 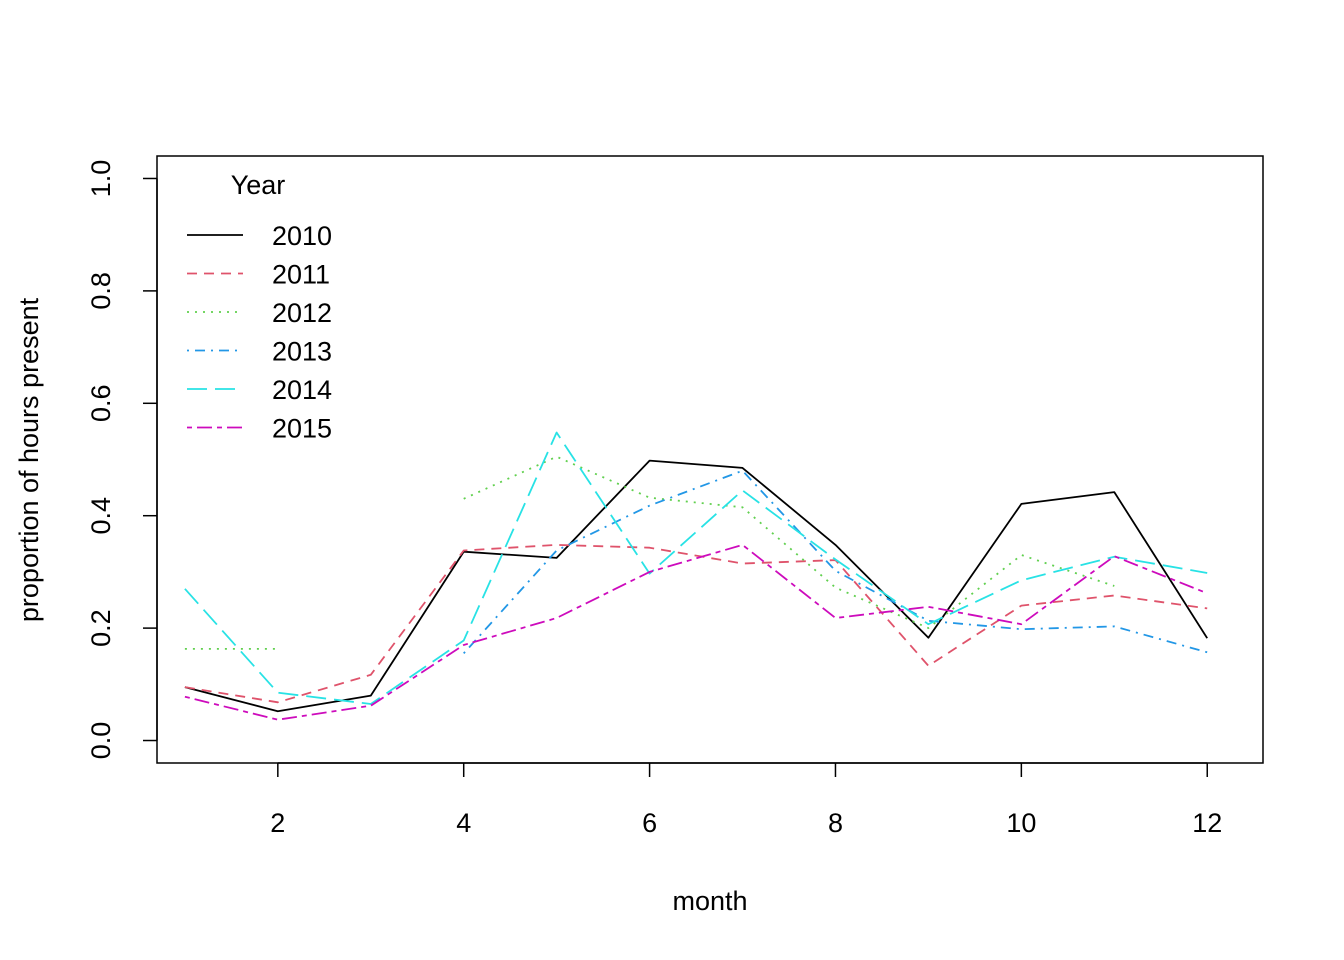 What do you see at coordinates (1207, 823) in the screenshot?
I see `x-tick-label: 12` at bounding box center [1207, 823].